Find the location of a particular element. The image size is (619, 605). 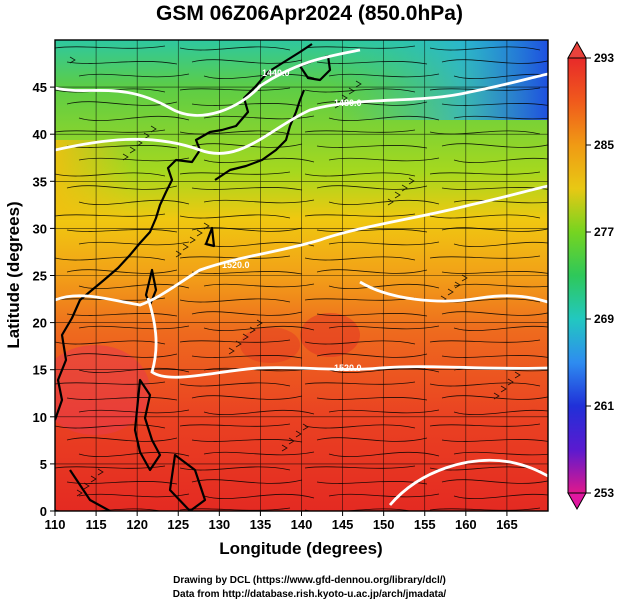

x-axis-label: Longitude (degrees) is located at coordinates (300, 548).